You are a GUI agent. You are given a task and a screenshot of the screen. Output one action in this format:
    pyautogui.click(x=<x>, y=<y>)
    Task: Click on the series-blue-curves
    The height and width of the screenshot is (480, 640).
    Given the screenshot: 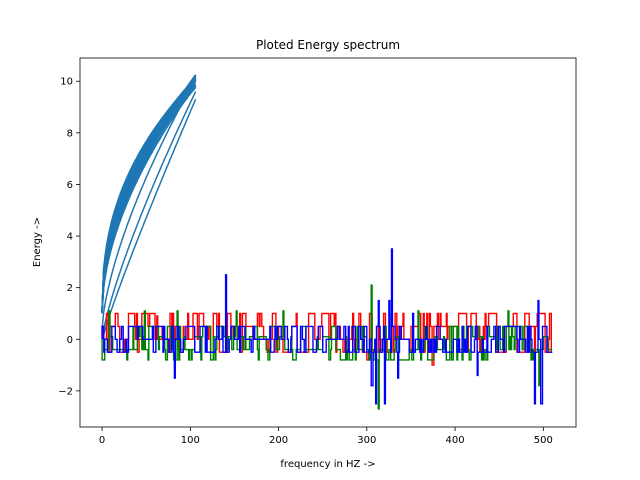 What is the action you would take?
    pyautogui.click(x=149, y=207)
    